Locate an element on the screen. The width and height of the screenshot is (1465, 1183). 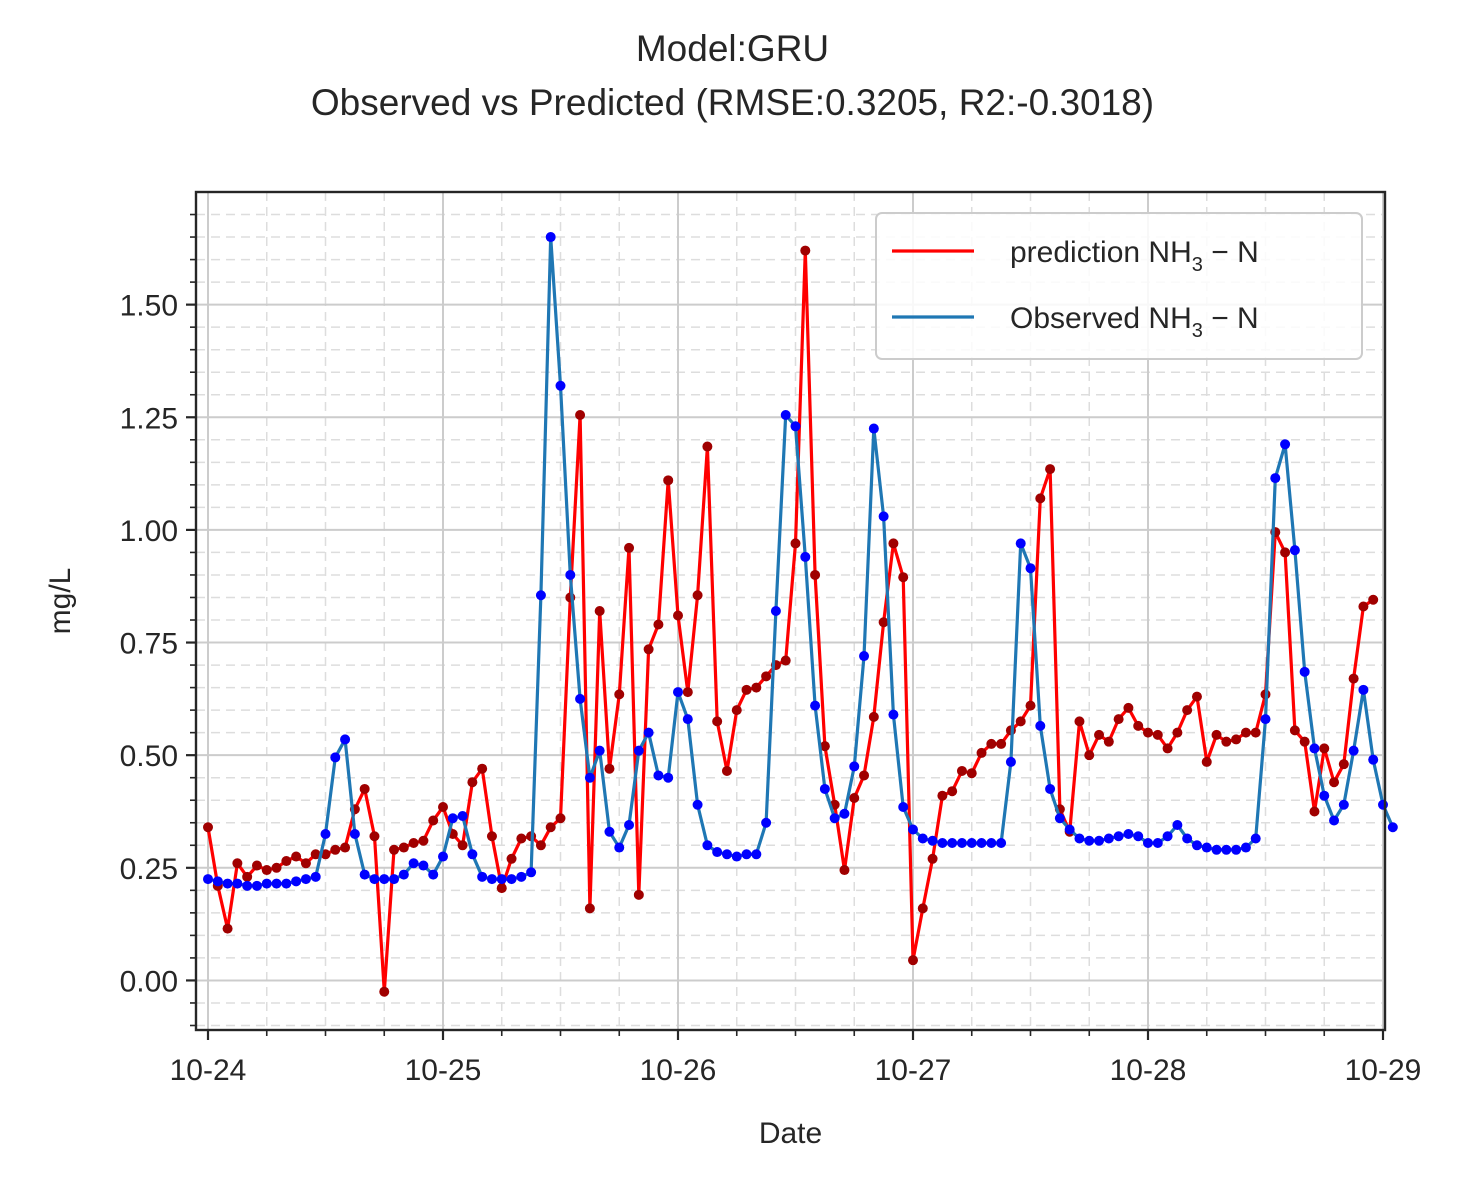
y-tick-label: 1.25 is located at coordinates (149, 418).